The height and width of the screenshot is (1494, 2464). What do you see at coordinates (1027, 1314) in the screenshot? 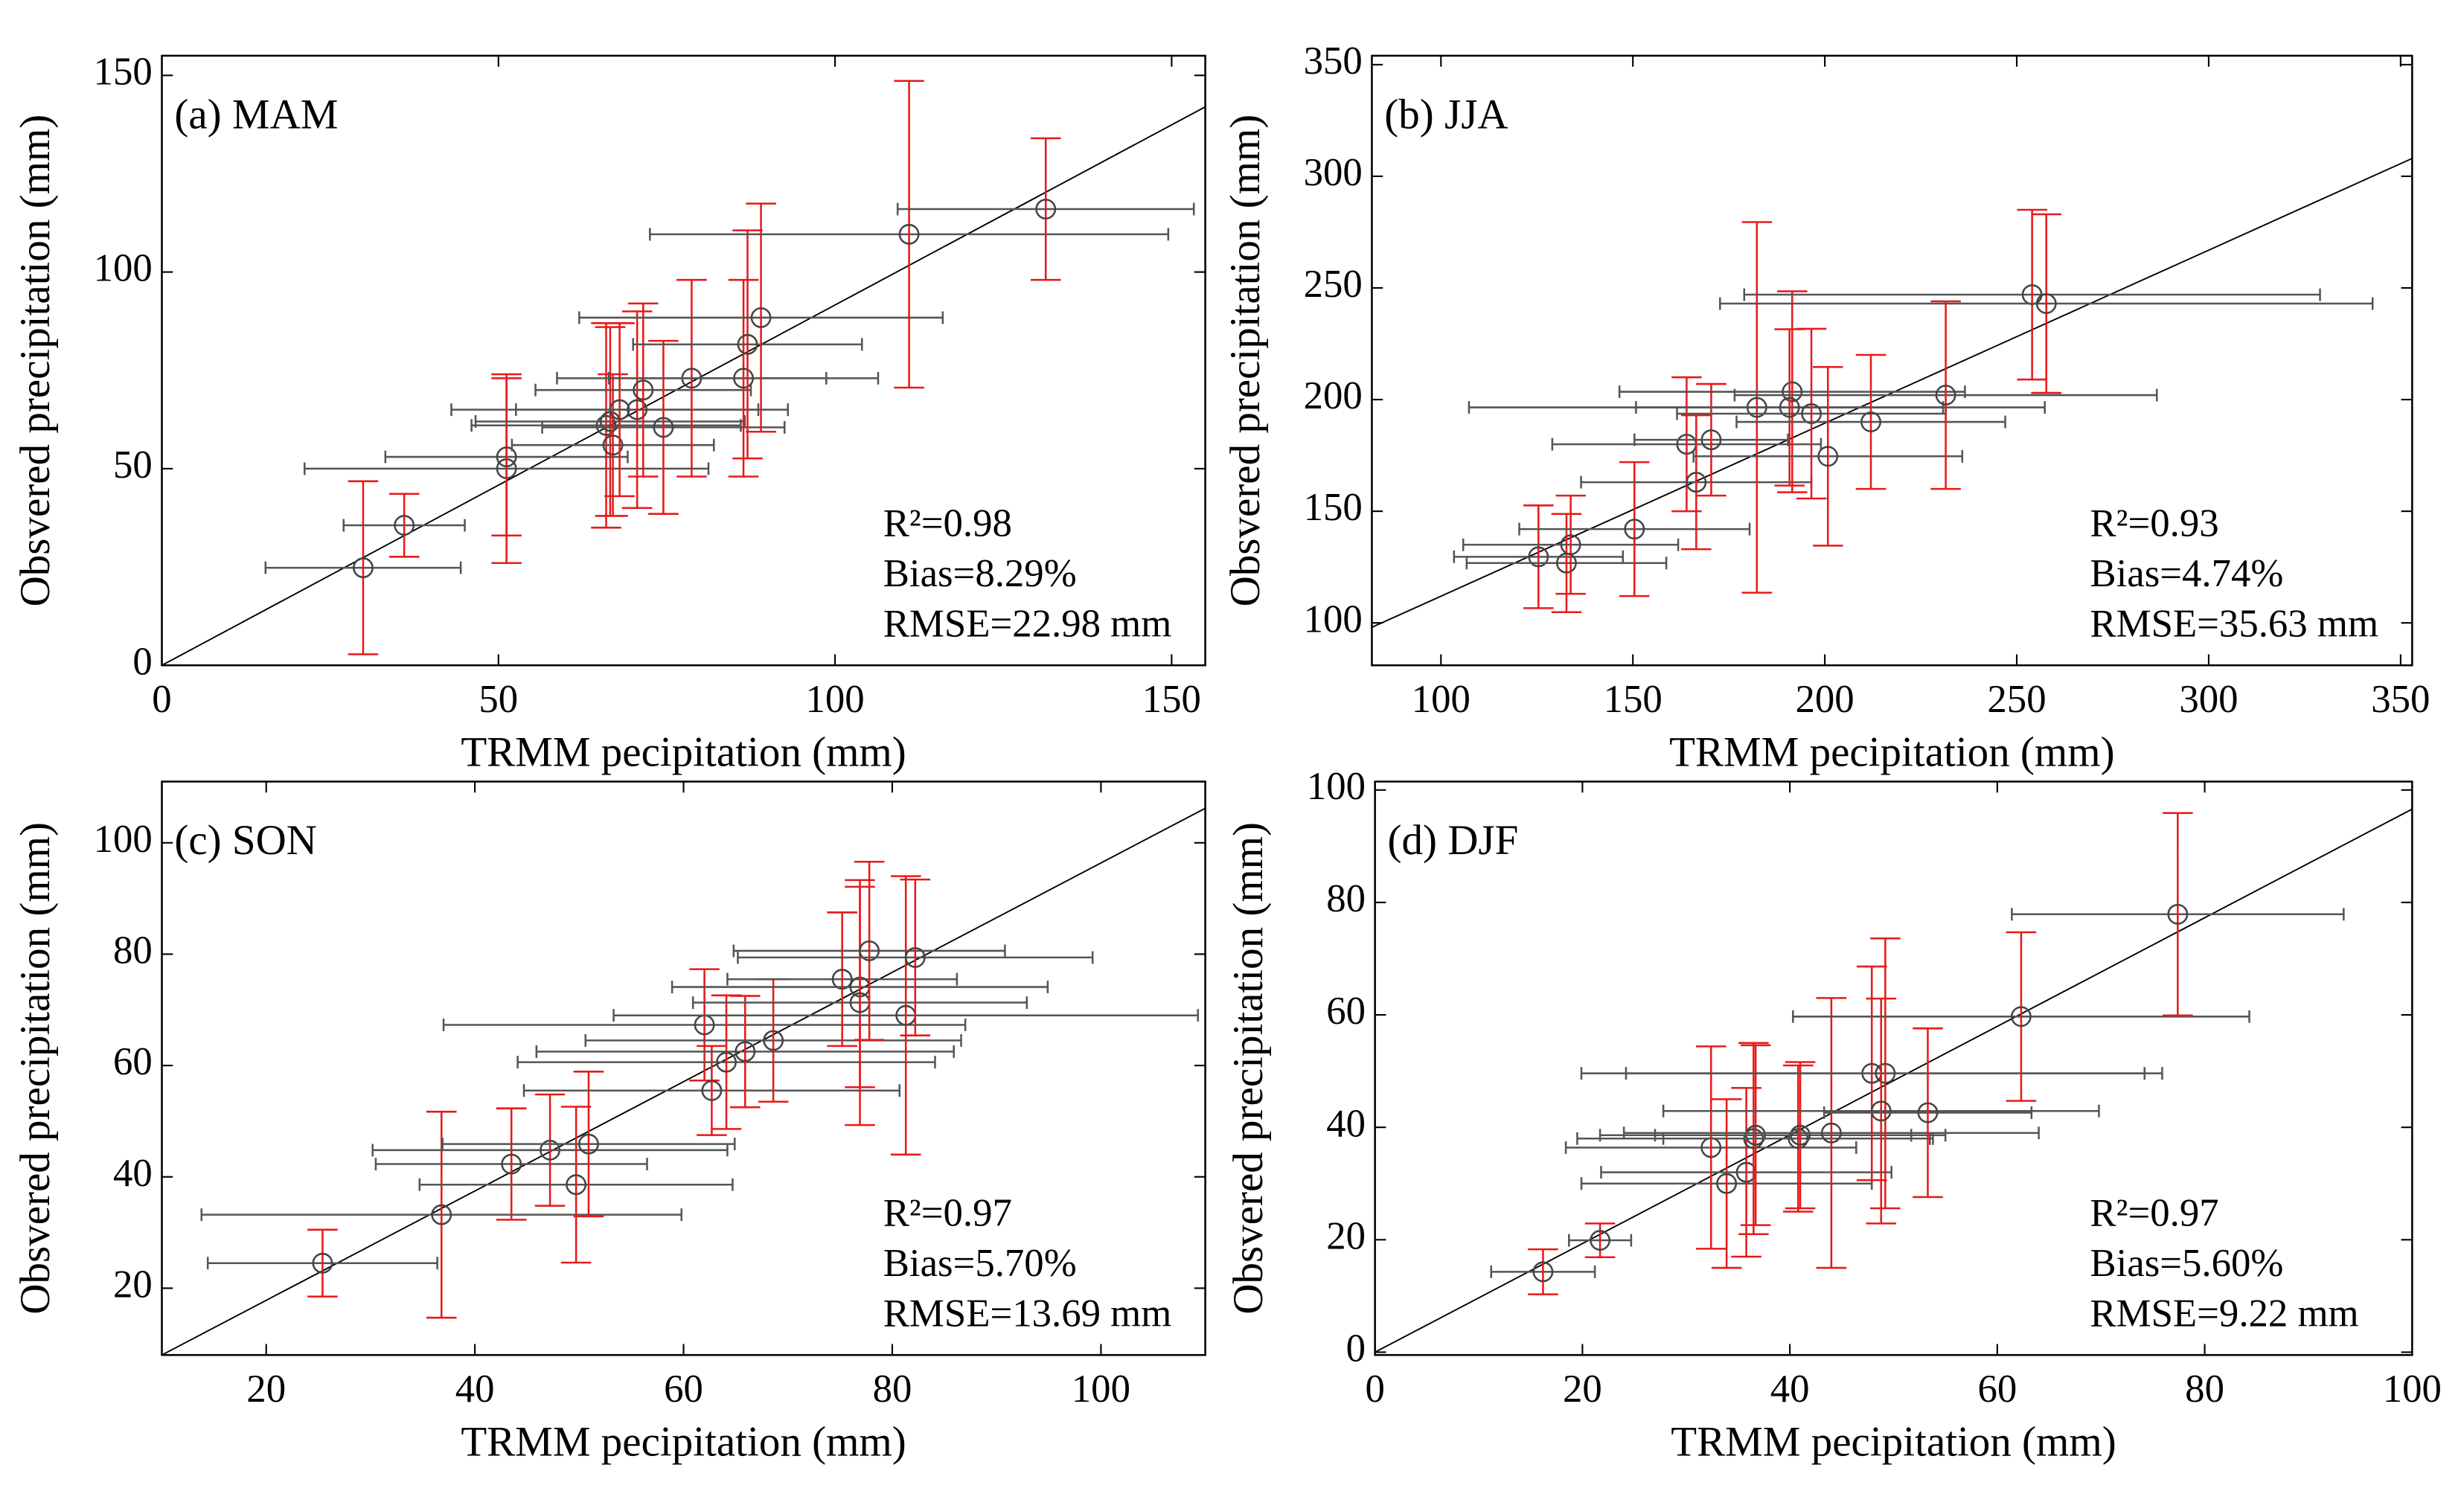
I see `stat-annotation: RMSE=13.69 mm` at bounding box center [1027, 1314].